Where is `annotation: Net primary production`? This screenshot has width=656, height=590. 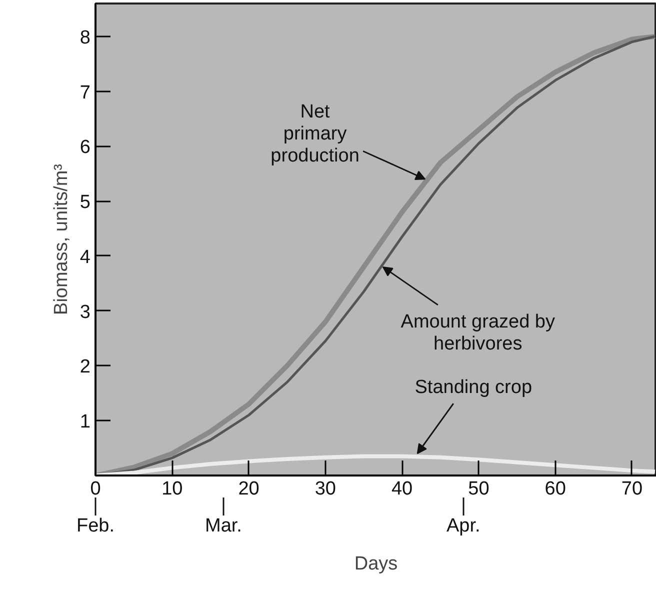
annotation: Net primary production is located at coordinates (315, 134).